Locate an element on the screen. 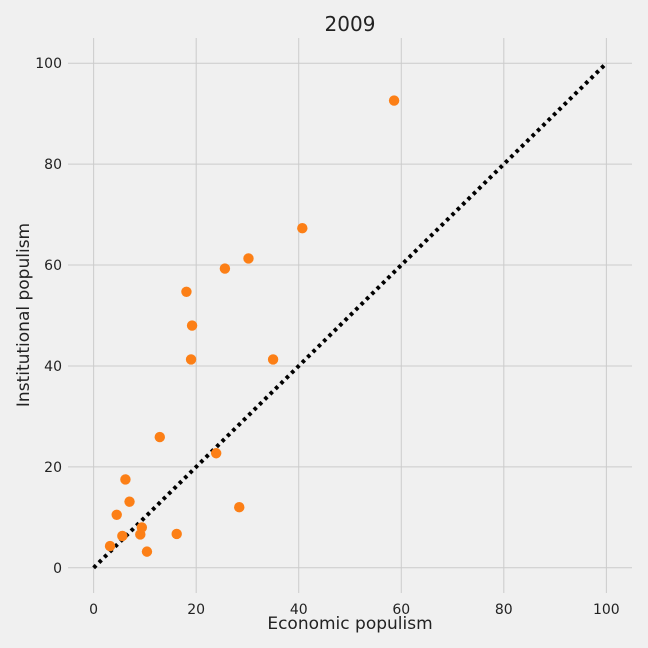  x-tick-label: 80 is located at coordinates (504, 610).